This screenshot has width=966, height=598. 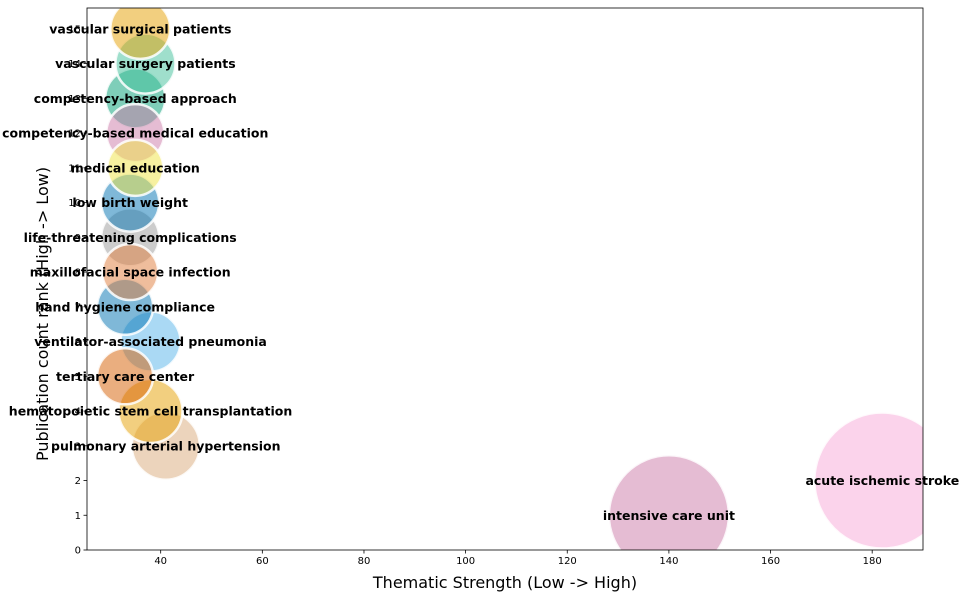 I want to click on point-label-2: acute ischemic stroke, so click(x=882, y=480).